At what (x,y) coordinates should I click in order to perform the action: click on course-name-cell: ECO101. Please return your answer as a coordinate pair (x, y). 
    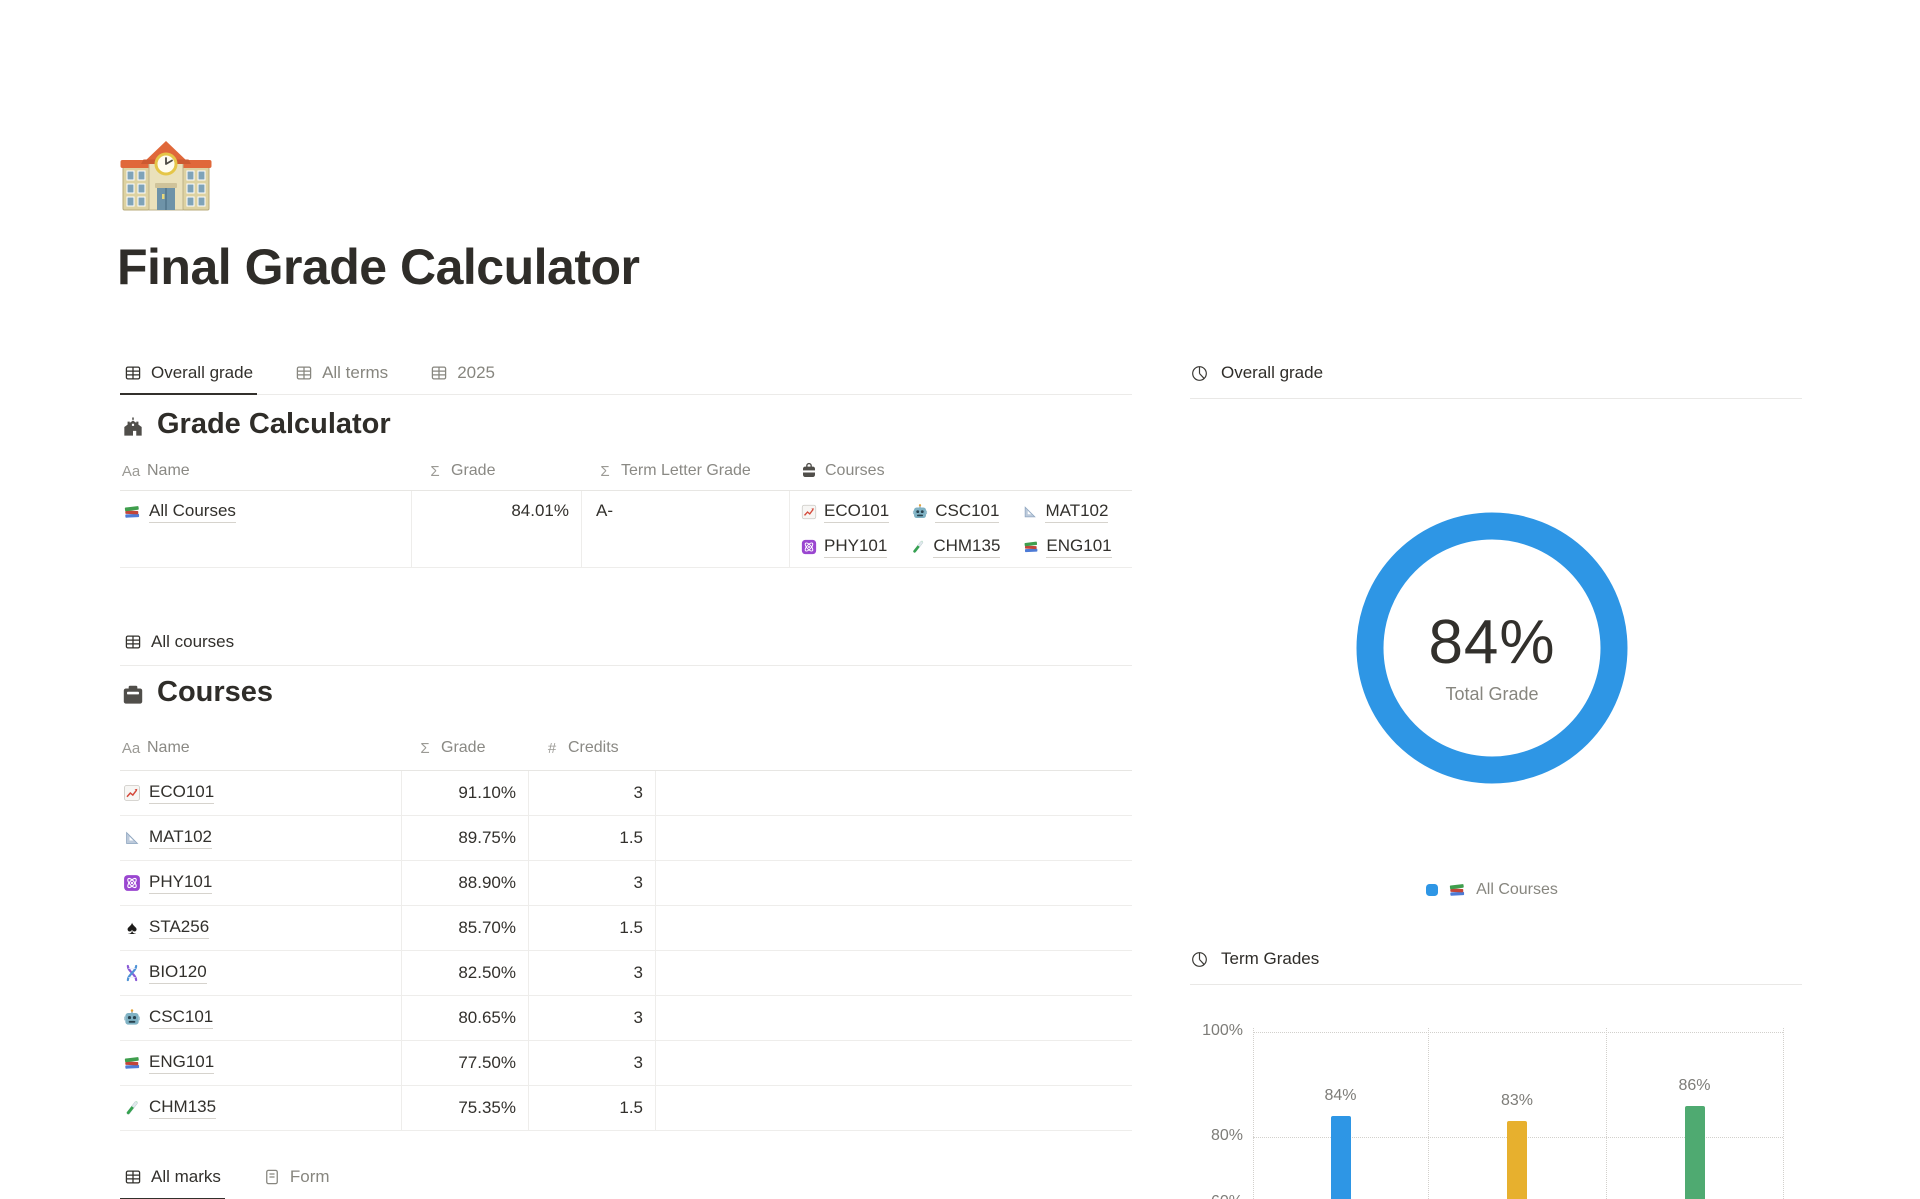
    Looking at the image, I should click on (261, 793).